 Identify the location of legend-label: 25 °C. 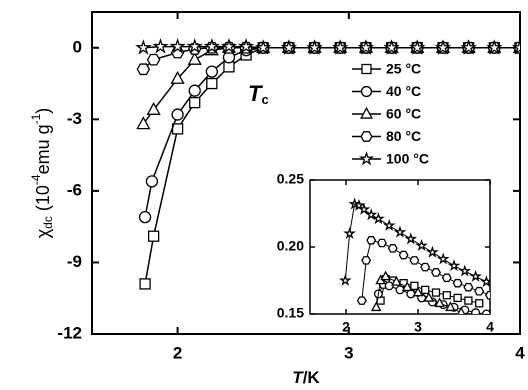
(403, 69).